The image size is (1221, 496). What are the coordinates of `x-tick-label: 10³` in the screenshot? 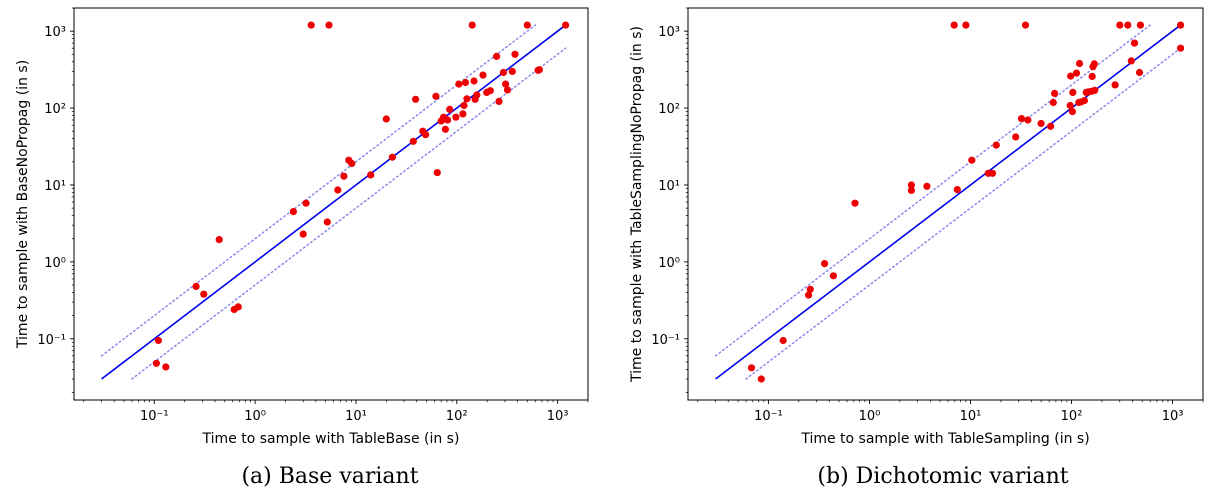 It's located at (558, 416).